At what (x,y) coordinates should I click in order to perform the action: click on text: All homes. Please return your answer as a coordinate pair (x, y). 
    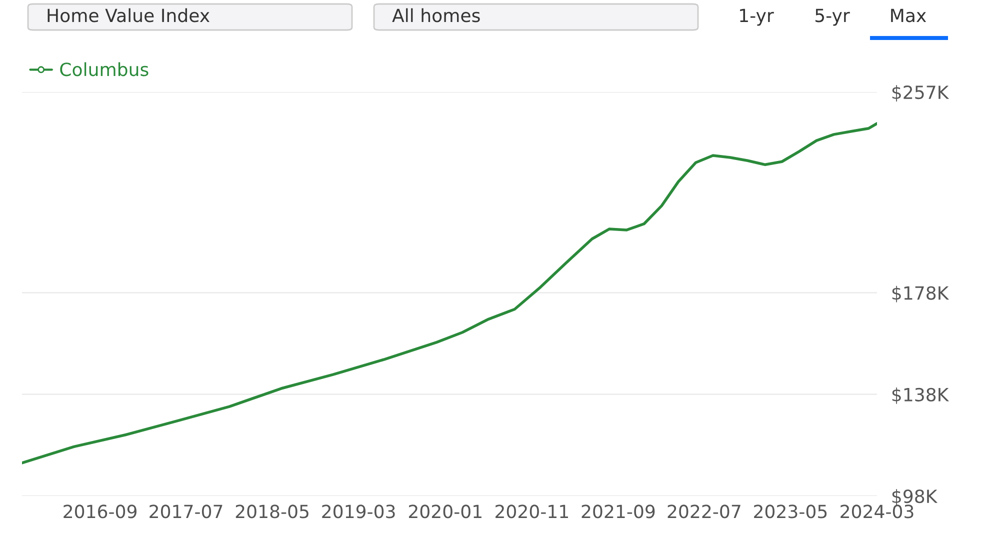
    Looking at the image, I should click on (436, 15).